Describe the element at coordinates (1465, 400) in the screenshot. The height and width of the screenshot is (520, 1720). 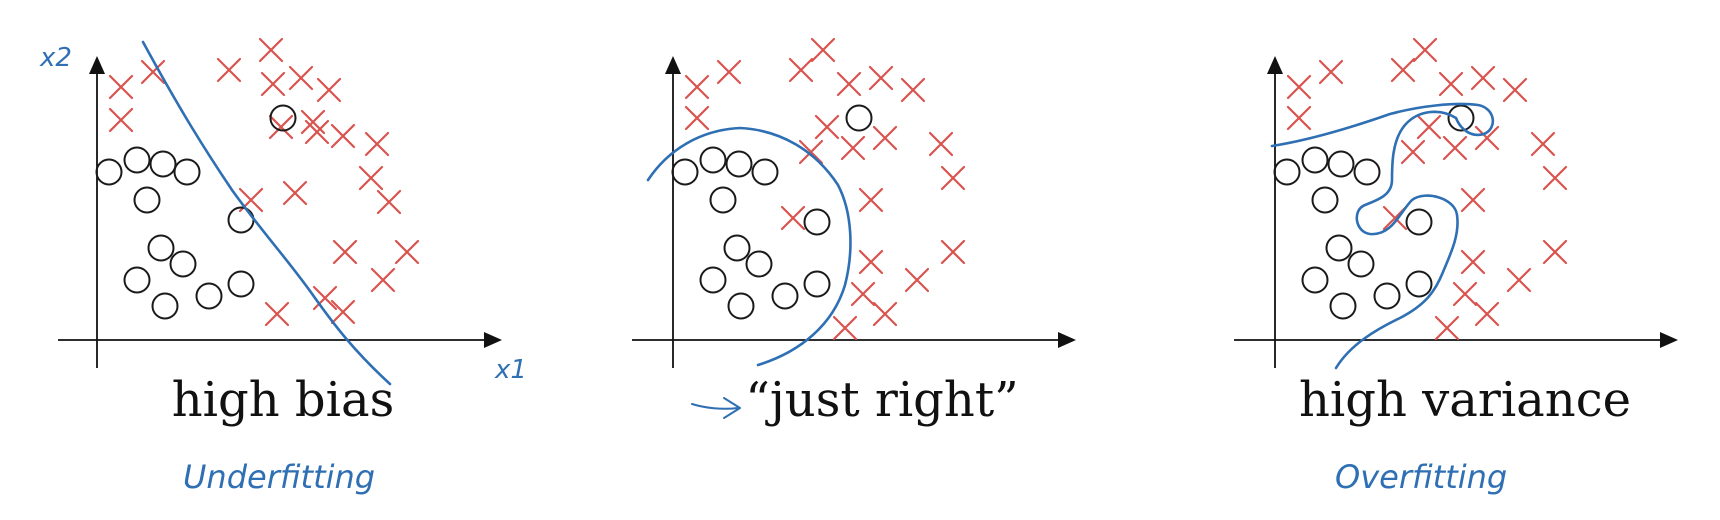
I see `panel-label: high variance` at that location.